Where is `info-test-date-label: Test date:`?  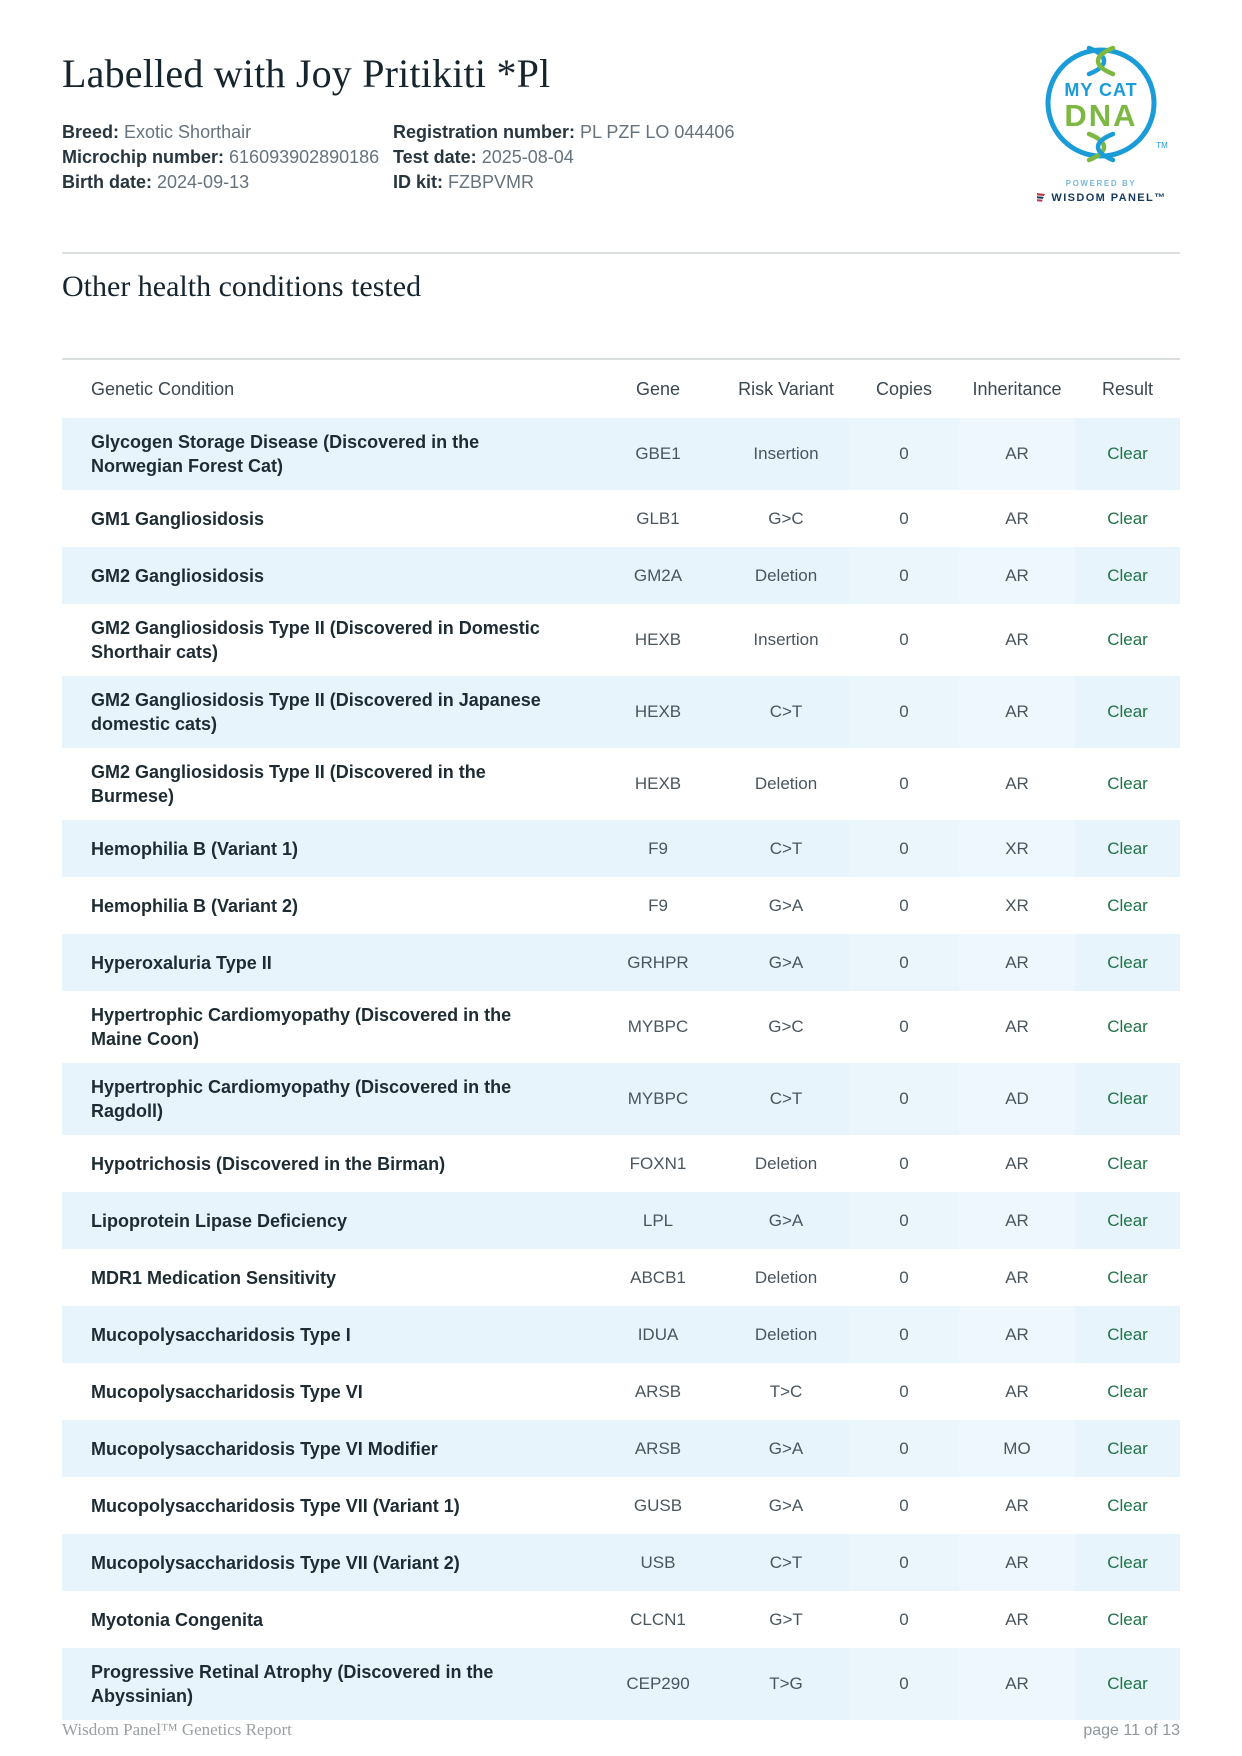 info-test-date-label: Test date: is located at coordinates (435, 157).